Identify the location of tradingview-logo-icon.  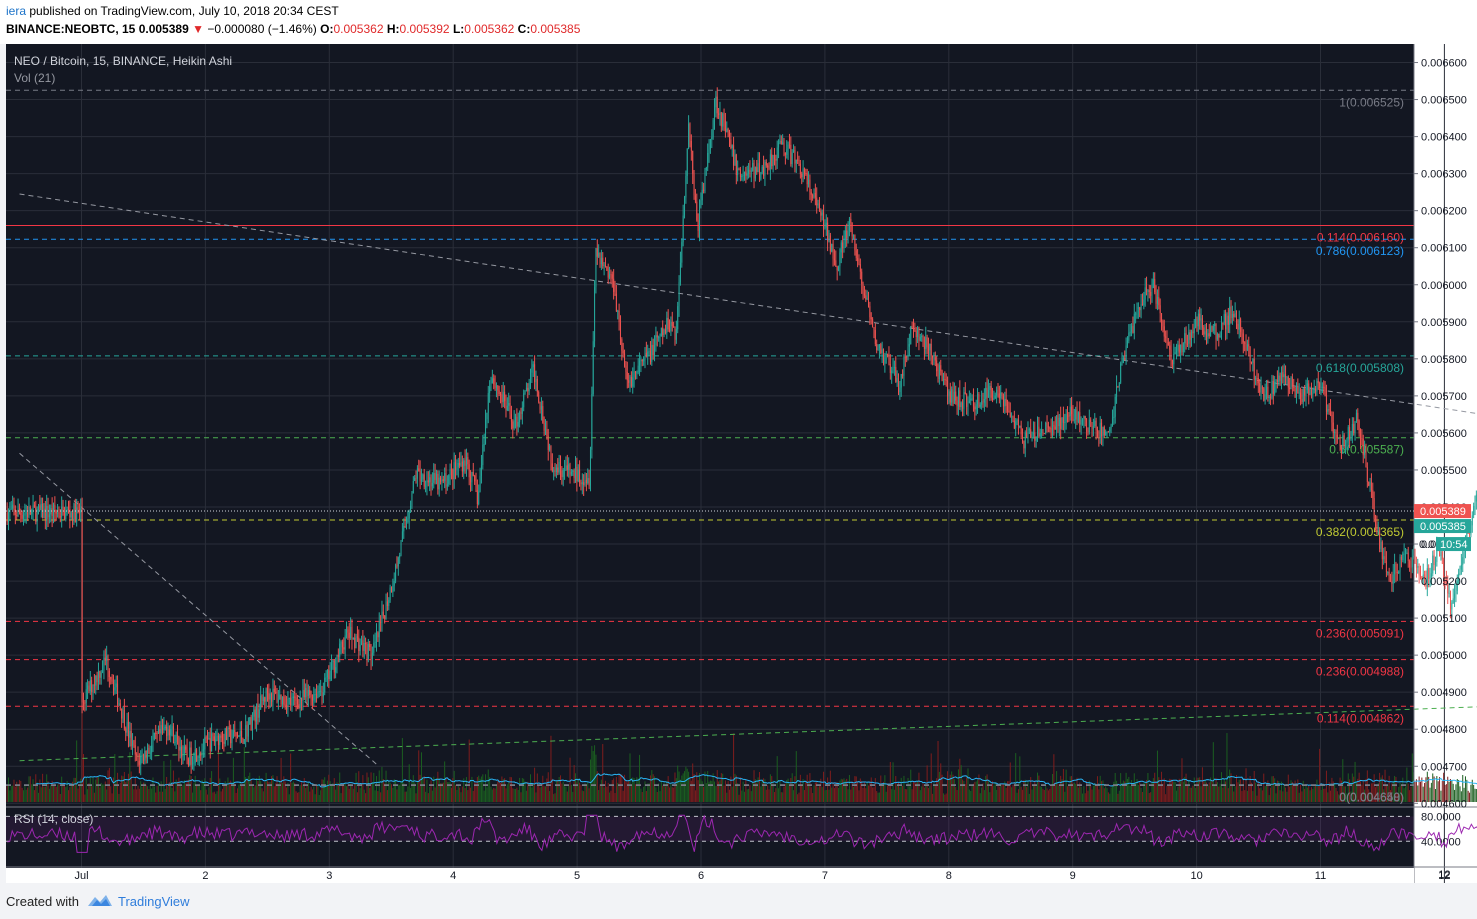
(100, 901).